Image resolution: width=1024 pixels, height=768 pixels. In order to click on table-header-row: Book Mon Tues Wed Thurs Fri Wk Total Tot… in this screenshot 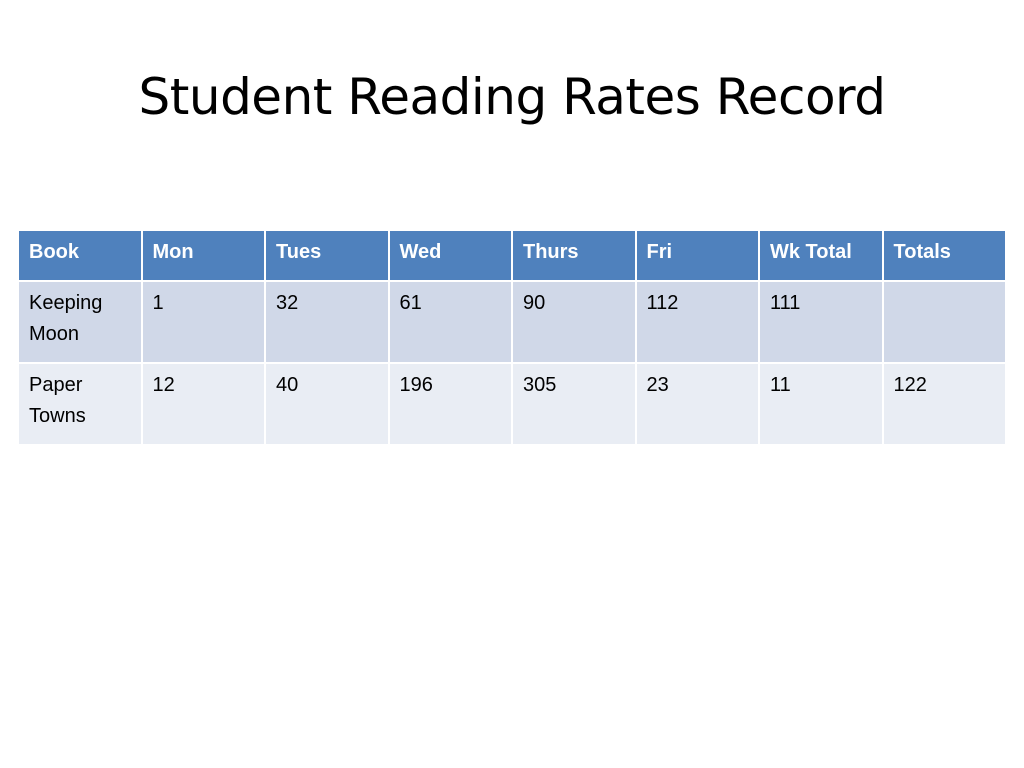, I will do `click(512, 255)`.